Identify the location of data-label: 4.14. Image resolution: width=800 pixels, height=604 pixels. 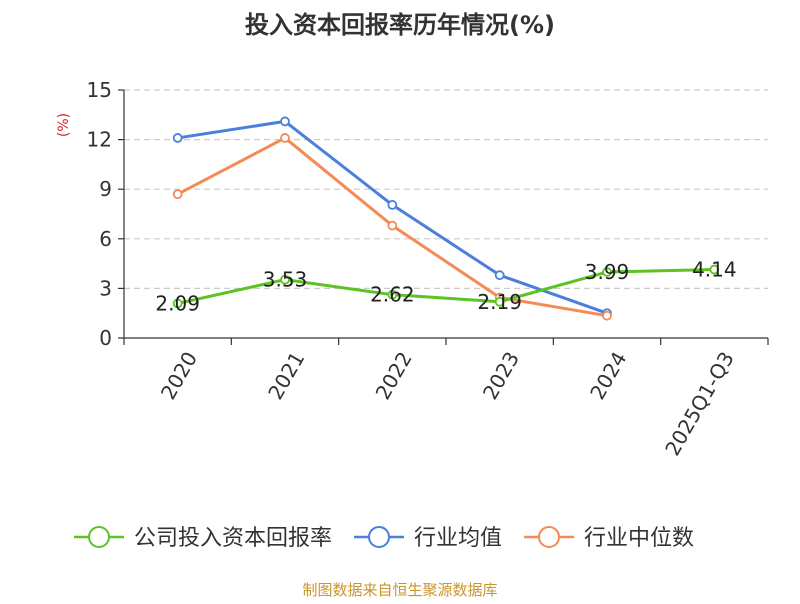
(714, 270).